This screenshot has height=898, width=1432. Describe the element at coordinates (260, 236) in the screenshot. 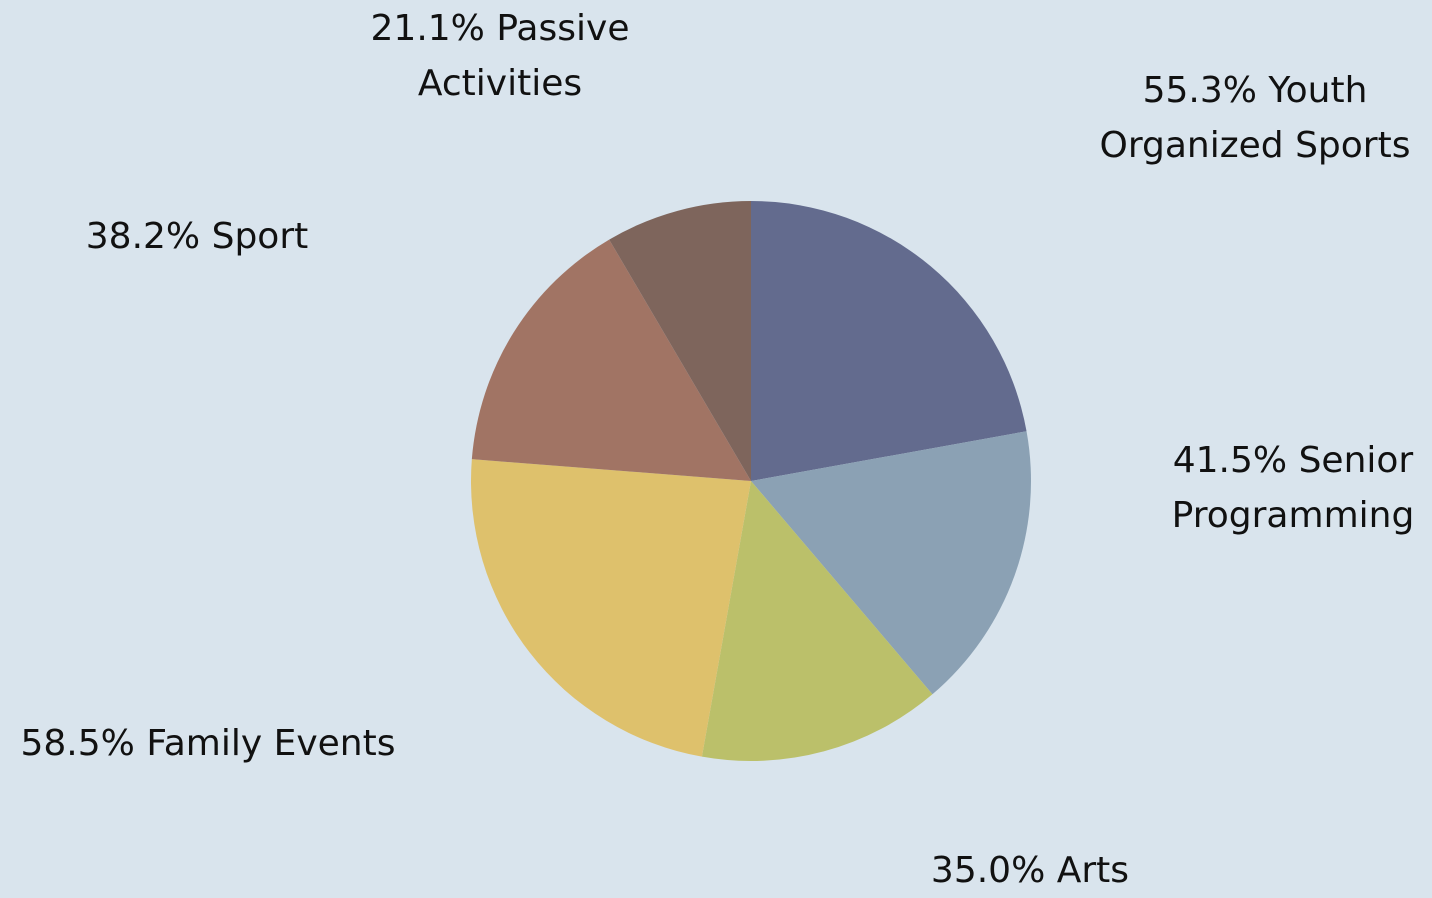

I see `category-label: Sport` at that location.